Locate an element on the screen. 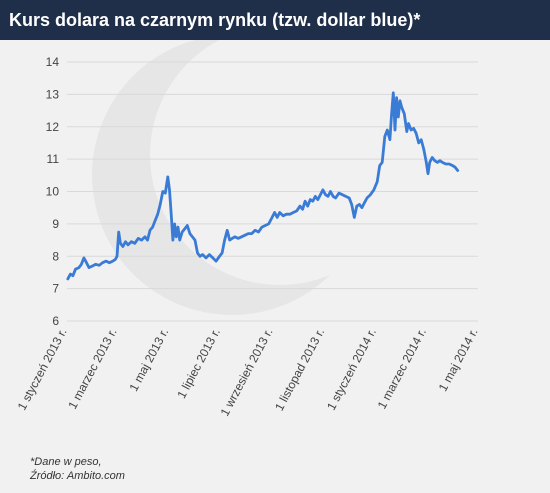  y-tick-label: 10 is located at coordinates (53, 192).